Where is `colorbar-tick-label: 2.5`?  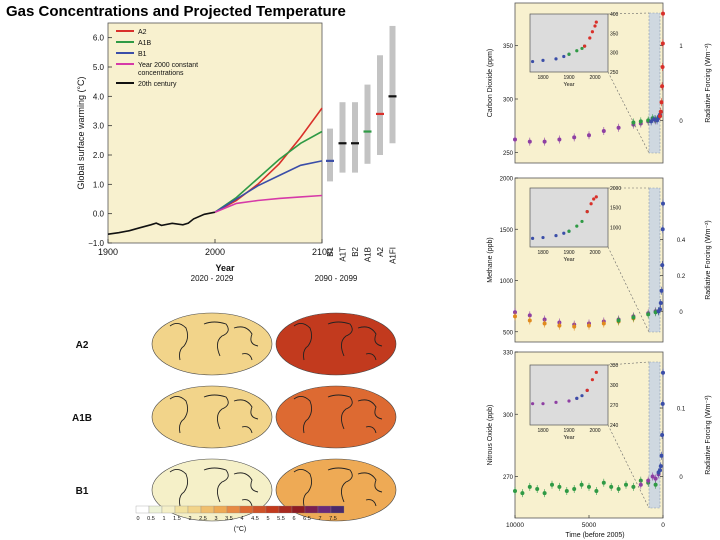 colorbar-tick-label: 2.5 is located at coordinates (203, 519).